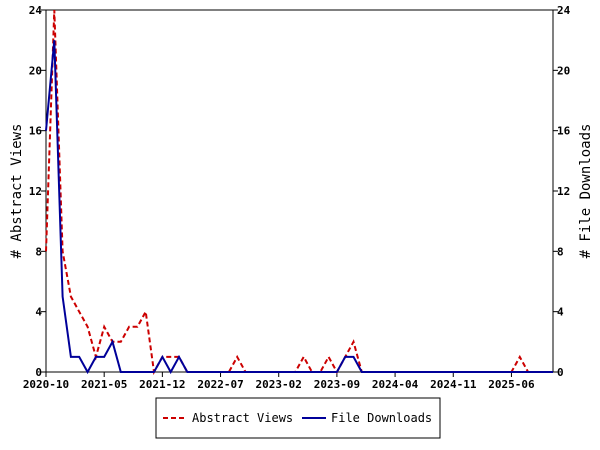  Describe the element at coordinates (381, 418) in the screenshot. I see `legend-label-file-downloads: File Downloads` at that location.